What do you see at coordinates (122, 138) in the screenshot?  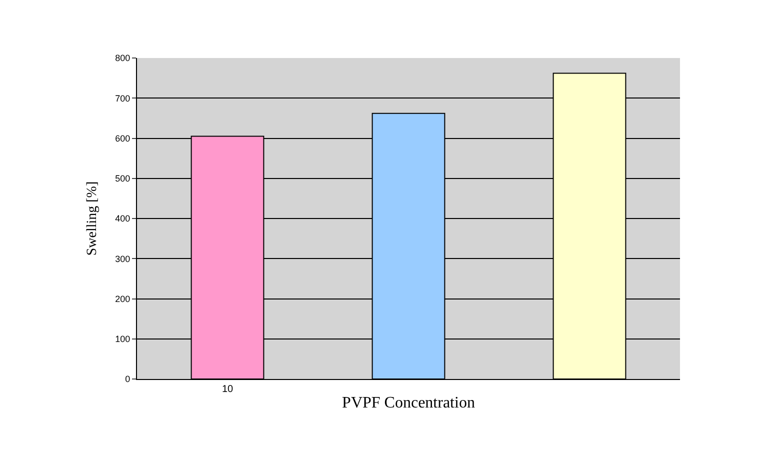 I see `y-tick-label: 600` at bounding box center [122, 138].